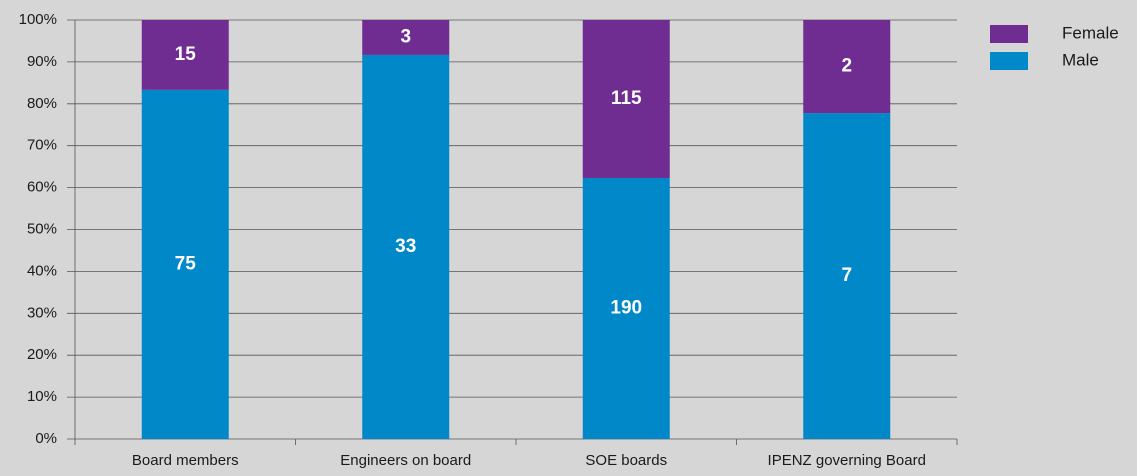 This screenshot has width=1137, height=476. What do you see at coordinates (42, 61) in the screenshot?
I see `y-tick-label: 90%` at bounding box center [42, 61].